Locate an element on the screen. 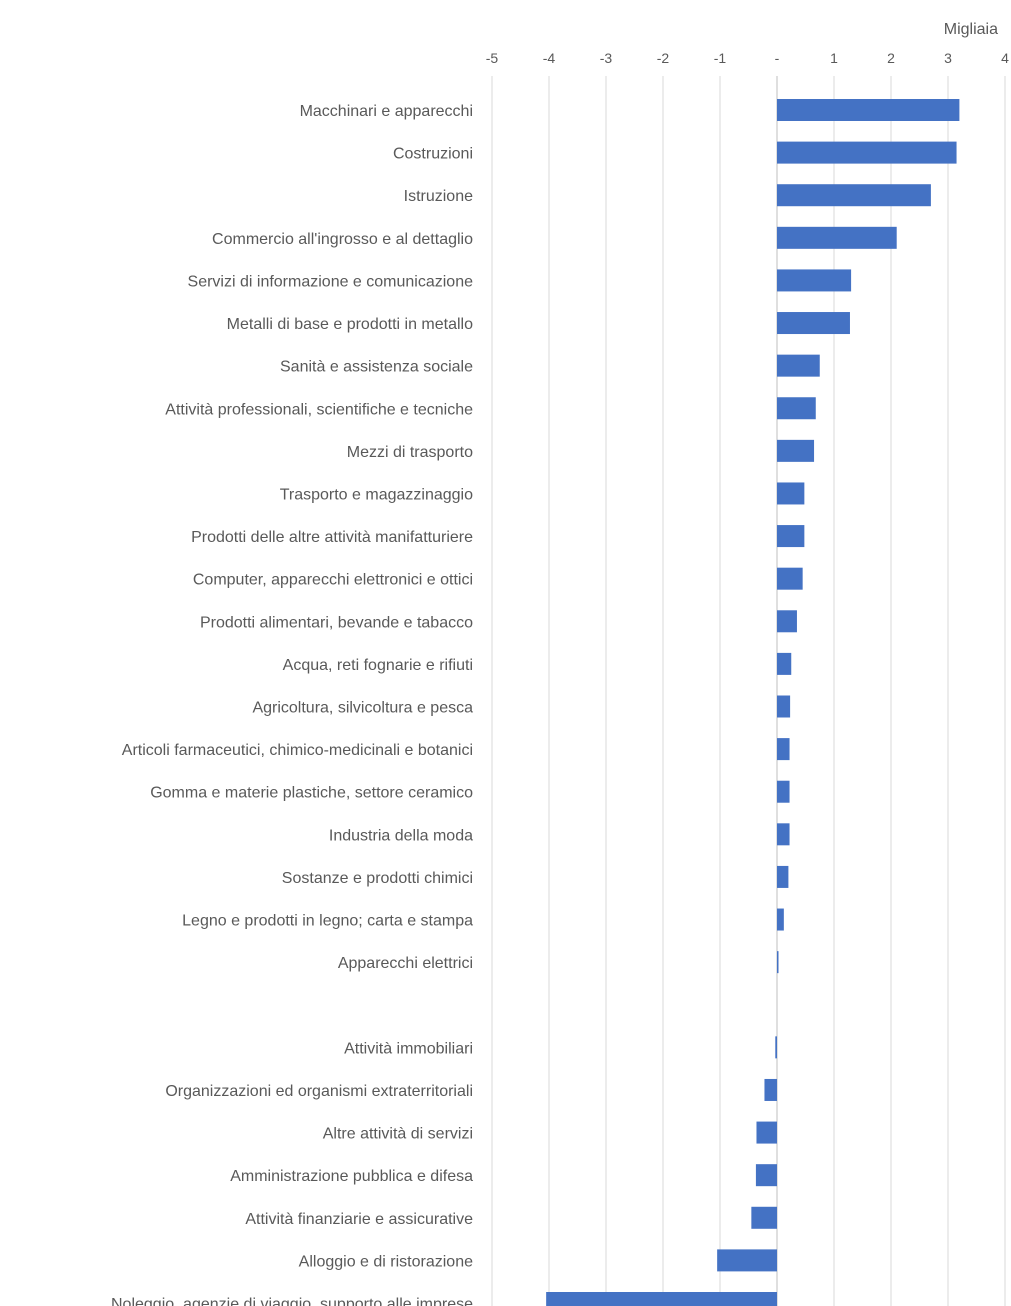  category-label: Trasporto e magazzinaggio is located at coordinates (376, 494).